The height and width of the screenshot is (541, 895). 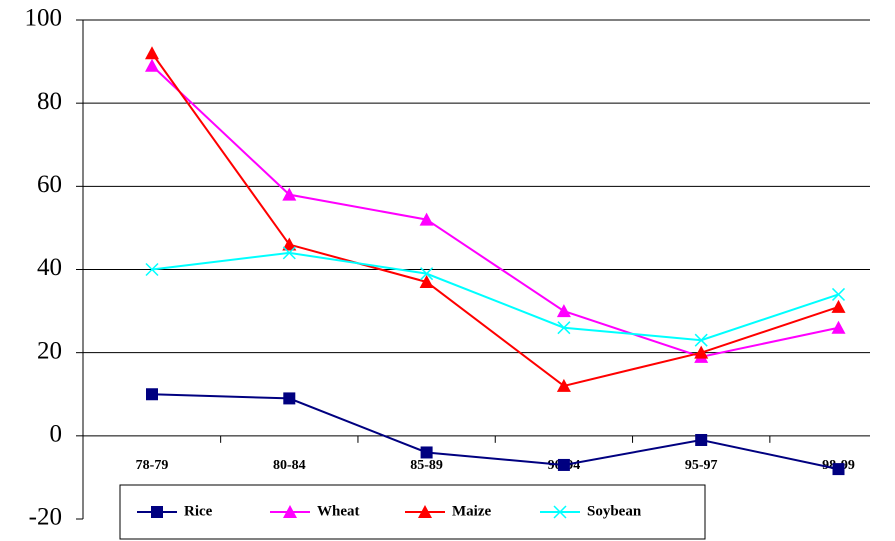 What do you see at coordinates (471, 511) in the screenshot?
I see `legend-label: Maize` at bounding box center [471, 511].